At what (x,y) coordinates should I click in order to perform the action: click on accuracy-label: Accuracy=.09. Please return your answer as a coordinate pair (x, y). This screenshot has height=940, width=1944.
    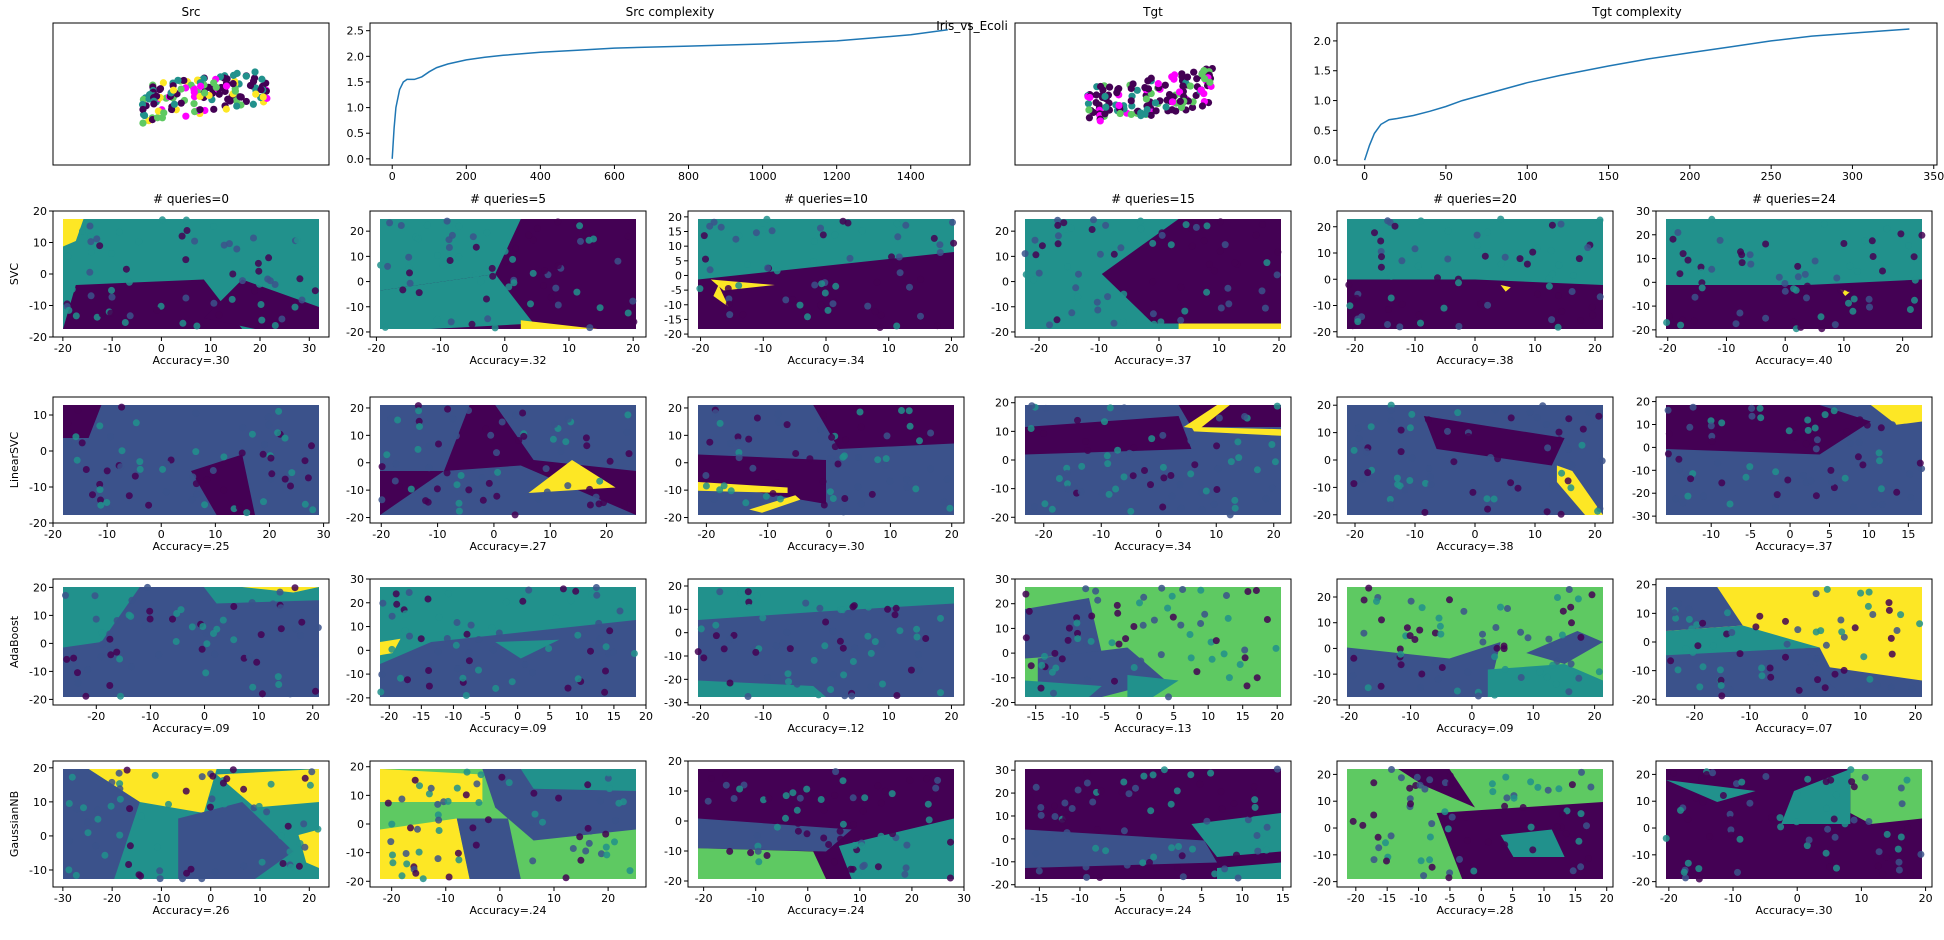
    Looking at the image, I should click on (508, 728).